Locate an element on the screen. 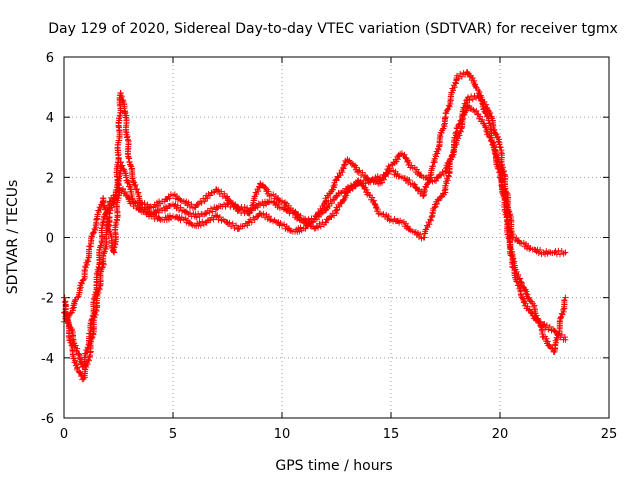 This screenshot has height=480, width=640. x-tick-label: 0 is located at coordinates (64, 434).